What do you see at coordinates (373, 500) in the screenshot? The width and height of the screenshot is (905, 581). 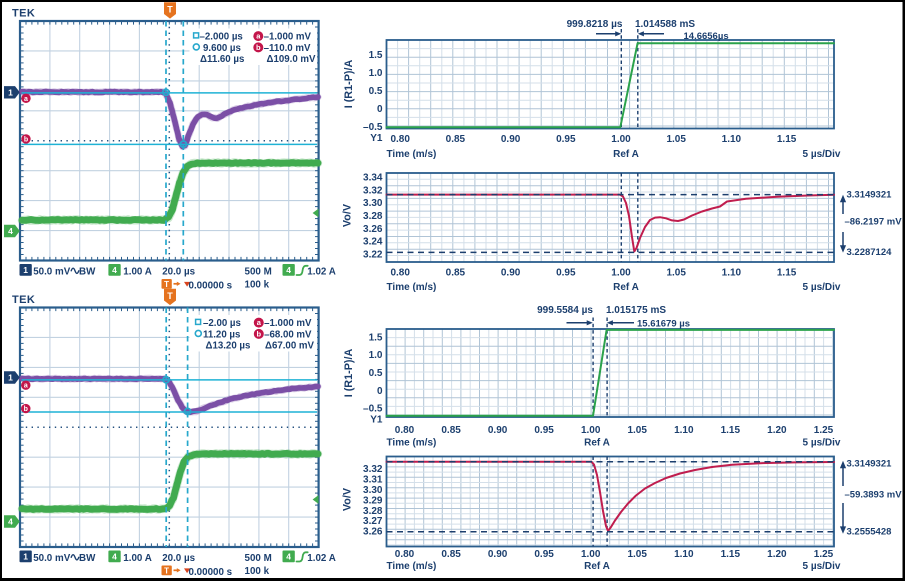 I see `svg-text: 3.29` at bounding box center [373, 500].